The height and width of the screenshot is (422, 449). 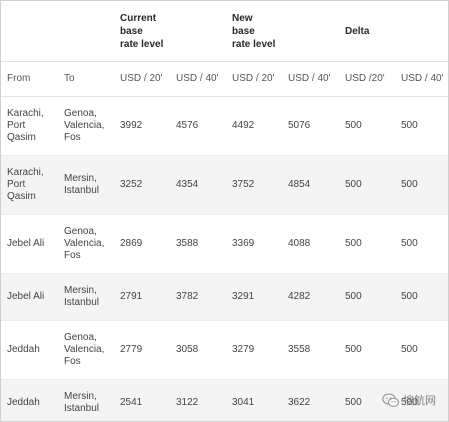 I want to click on cell-current-40: 3588, so click(x=198, y=244).